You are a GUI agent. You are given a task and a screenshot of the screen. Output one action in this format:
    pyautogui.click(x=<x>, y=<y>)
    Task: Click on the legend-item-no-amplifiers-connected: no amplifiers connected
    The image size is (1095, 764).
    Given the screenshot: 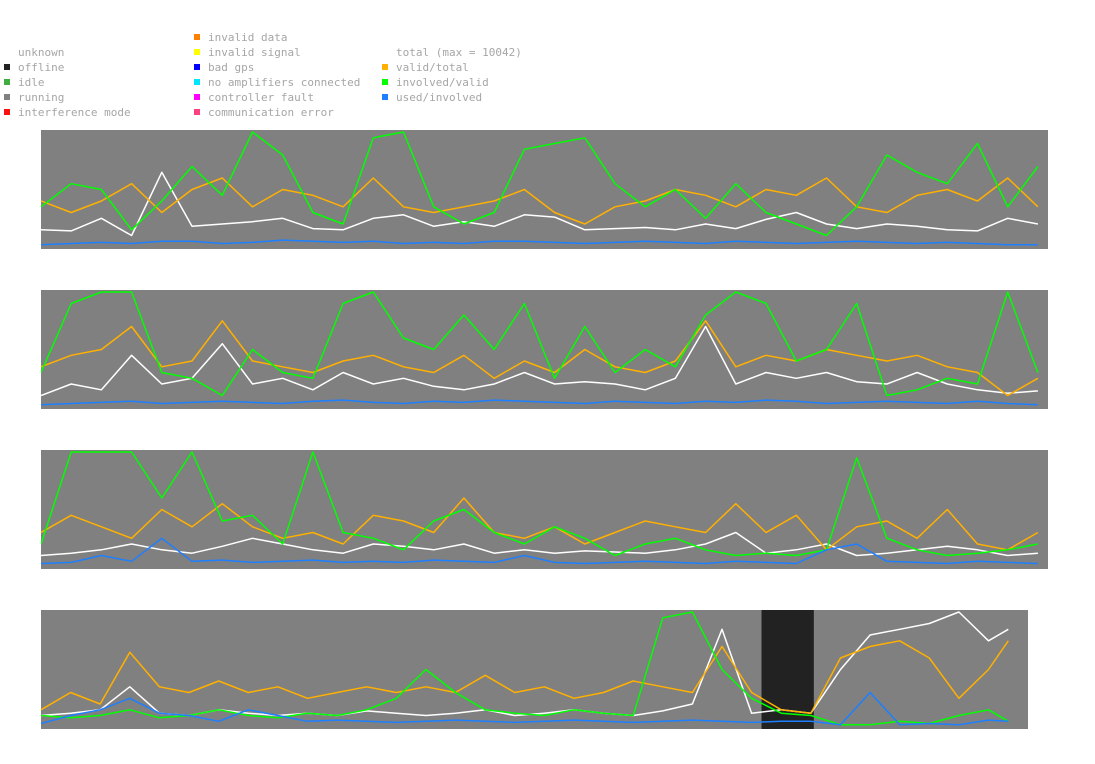 What is the action you would take?
    pyautogui.click(x=277, y=82)
    